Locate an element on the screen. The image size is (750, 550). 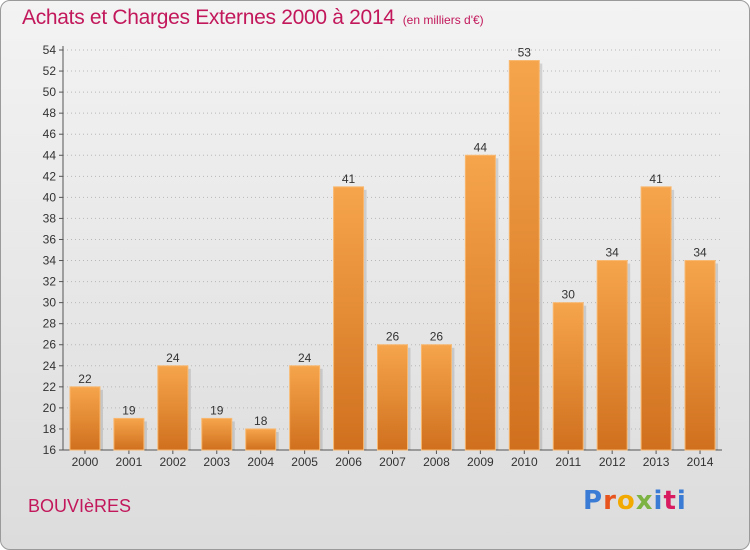
y-tick-label: 16 is located at coordinates (50, 450).